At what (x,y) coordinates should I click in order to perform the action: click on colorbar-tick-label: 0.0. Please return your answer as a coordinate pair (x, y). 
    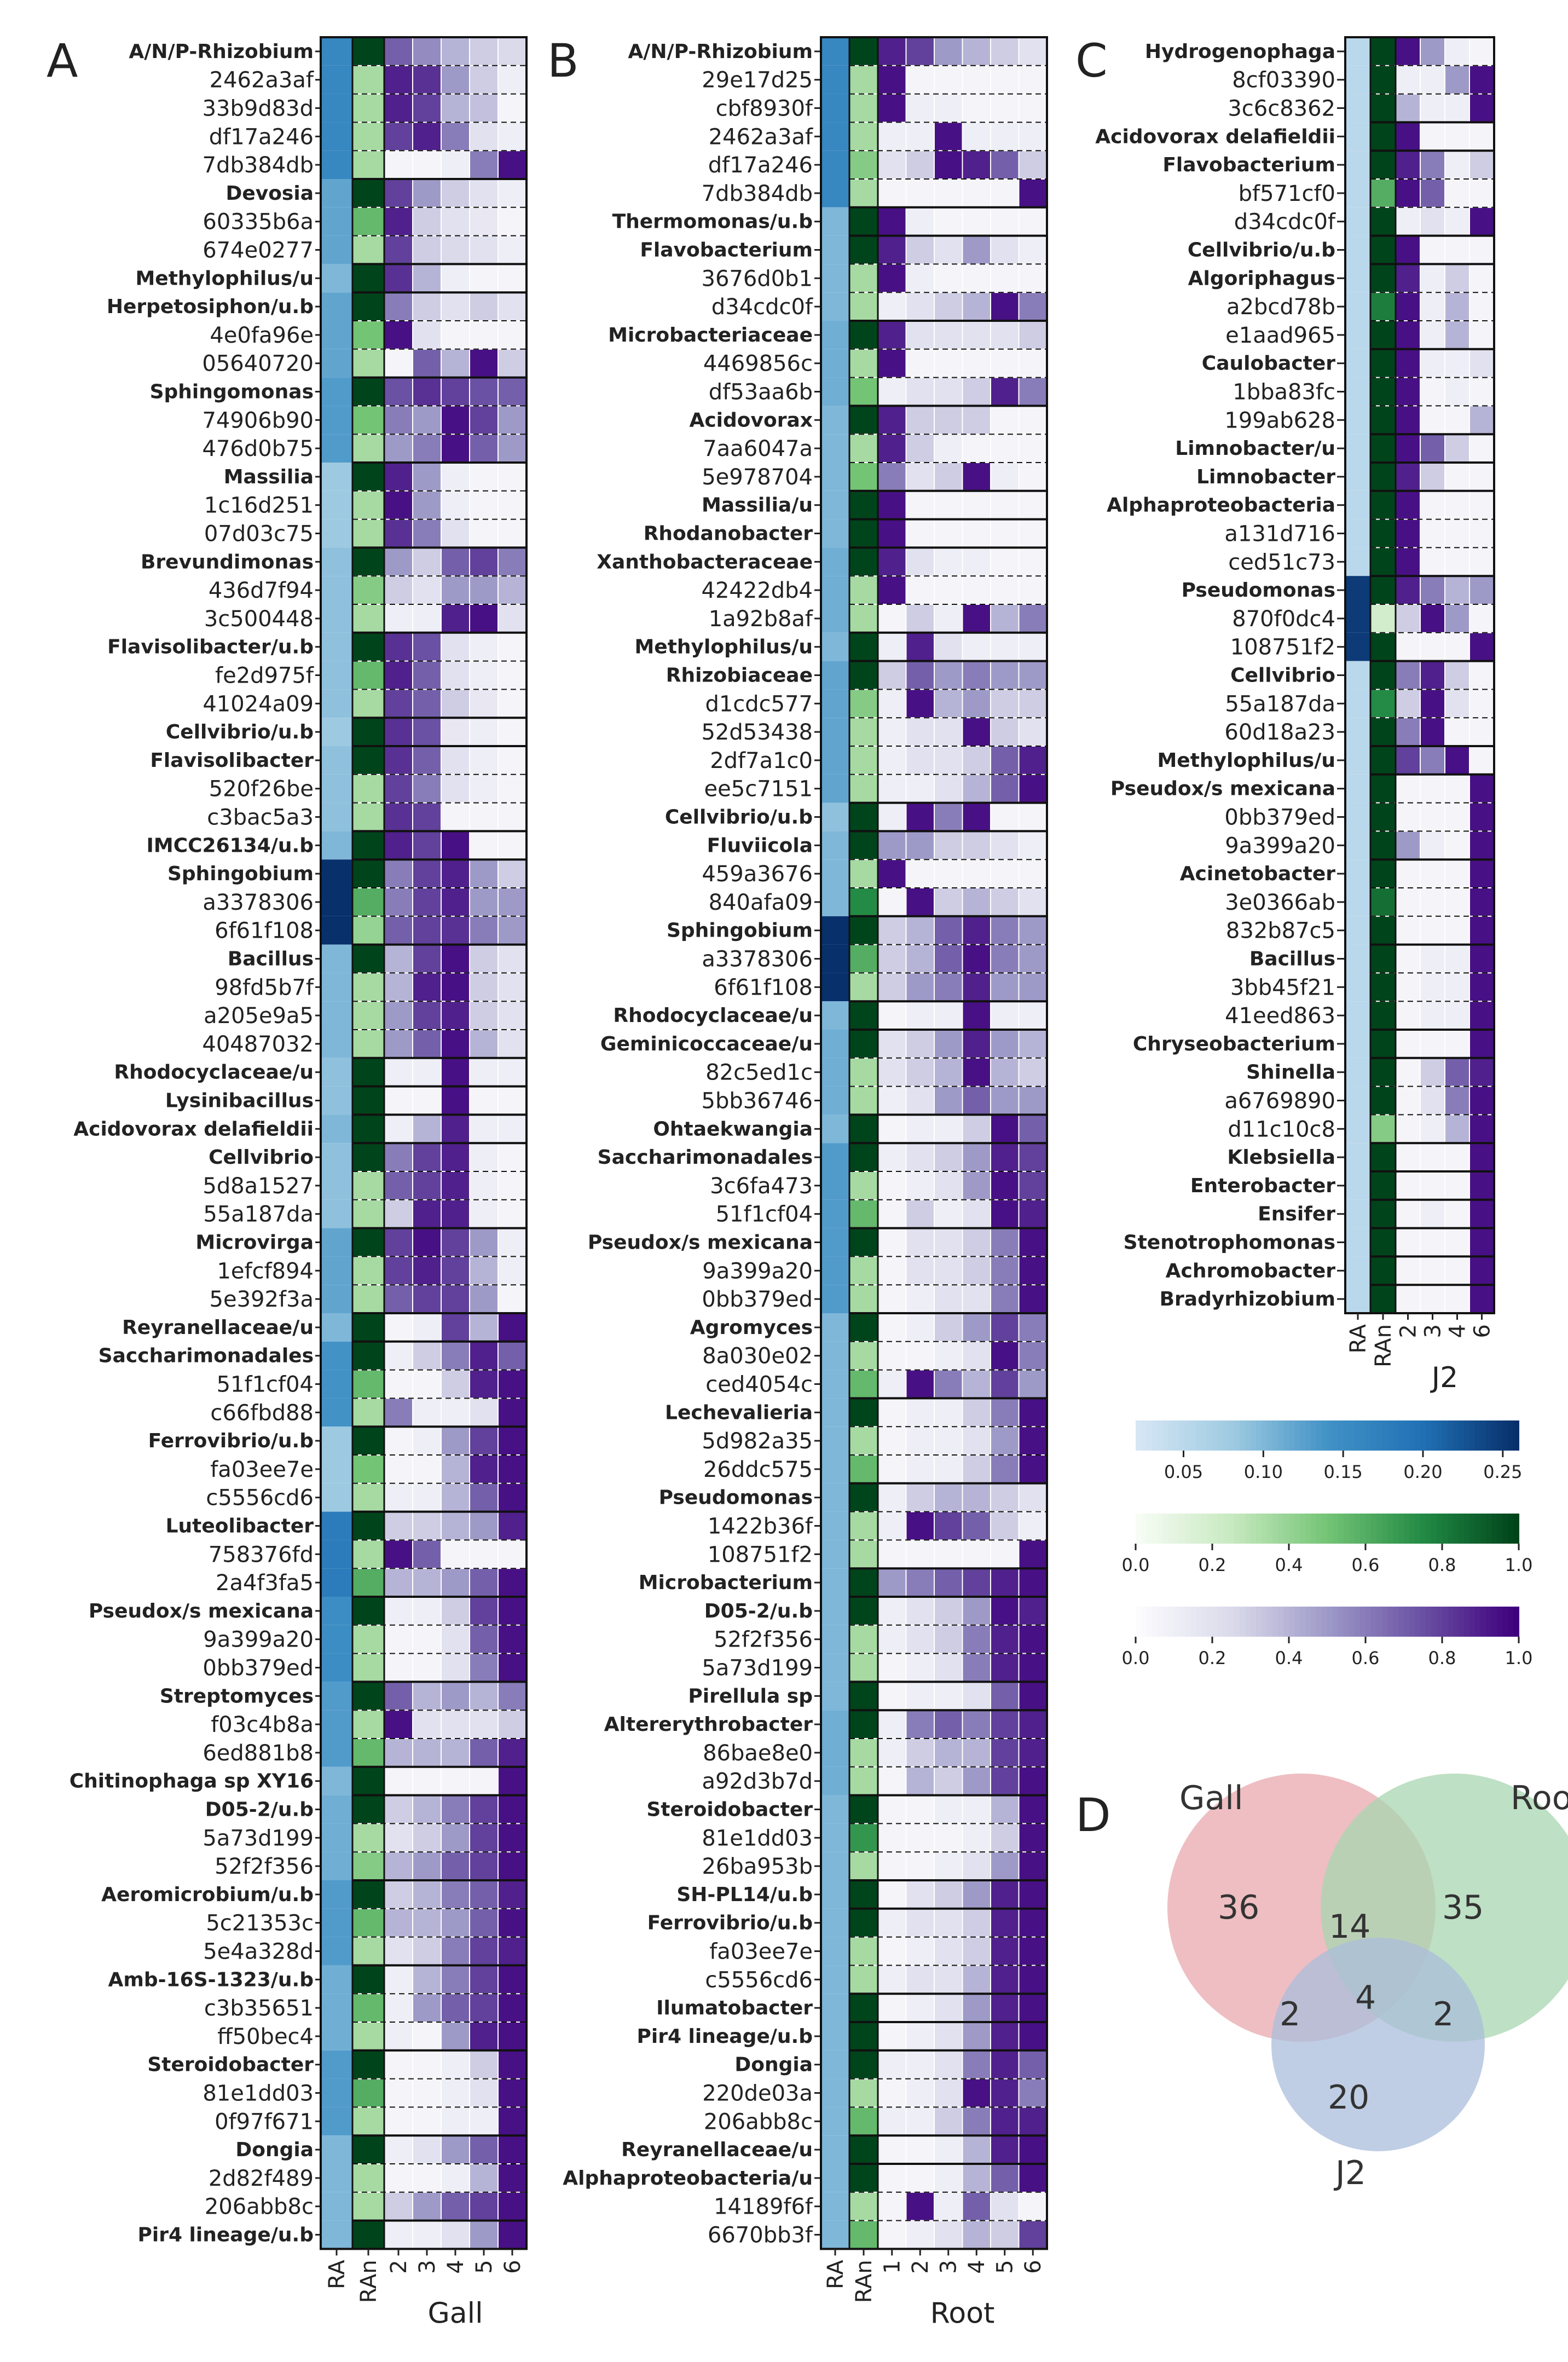
    Looking at the image, I should click on (1136, 1658).